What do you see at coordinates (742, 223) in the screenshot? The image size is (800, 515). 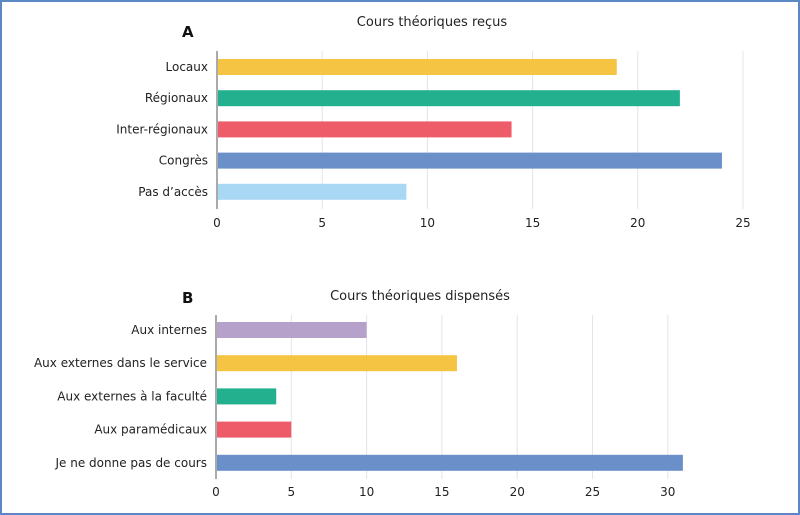 I see `tick-label-a-5: 25` at bounding box center [742, 223].